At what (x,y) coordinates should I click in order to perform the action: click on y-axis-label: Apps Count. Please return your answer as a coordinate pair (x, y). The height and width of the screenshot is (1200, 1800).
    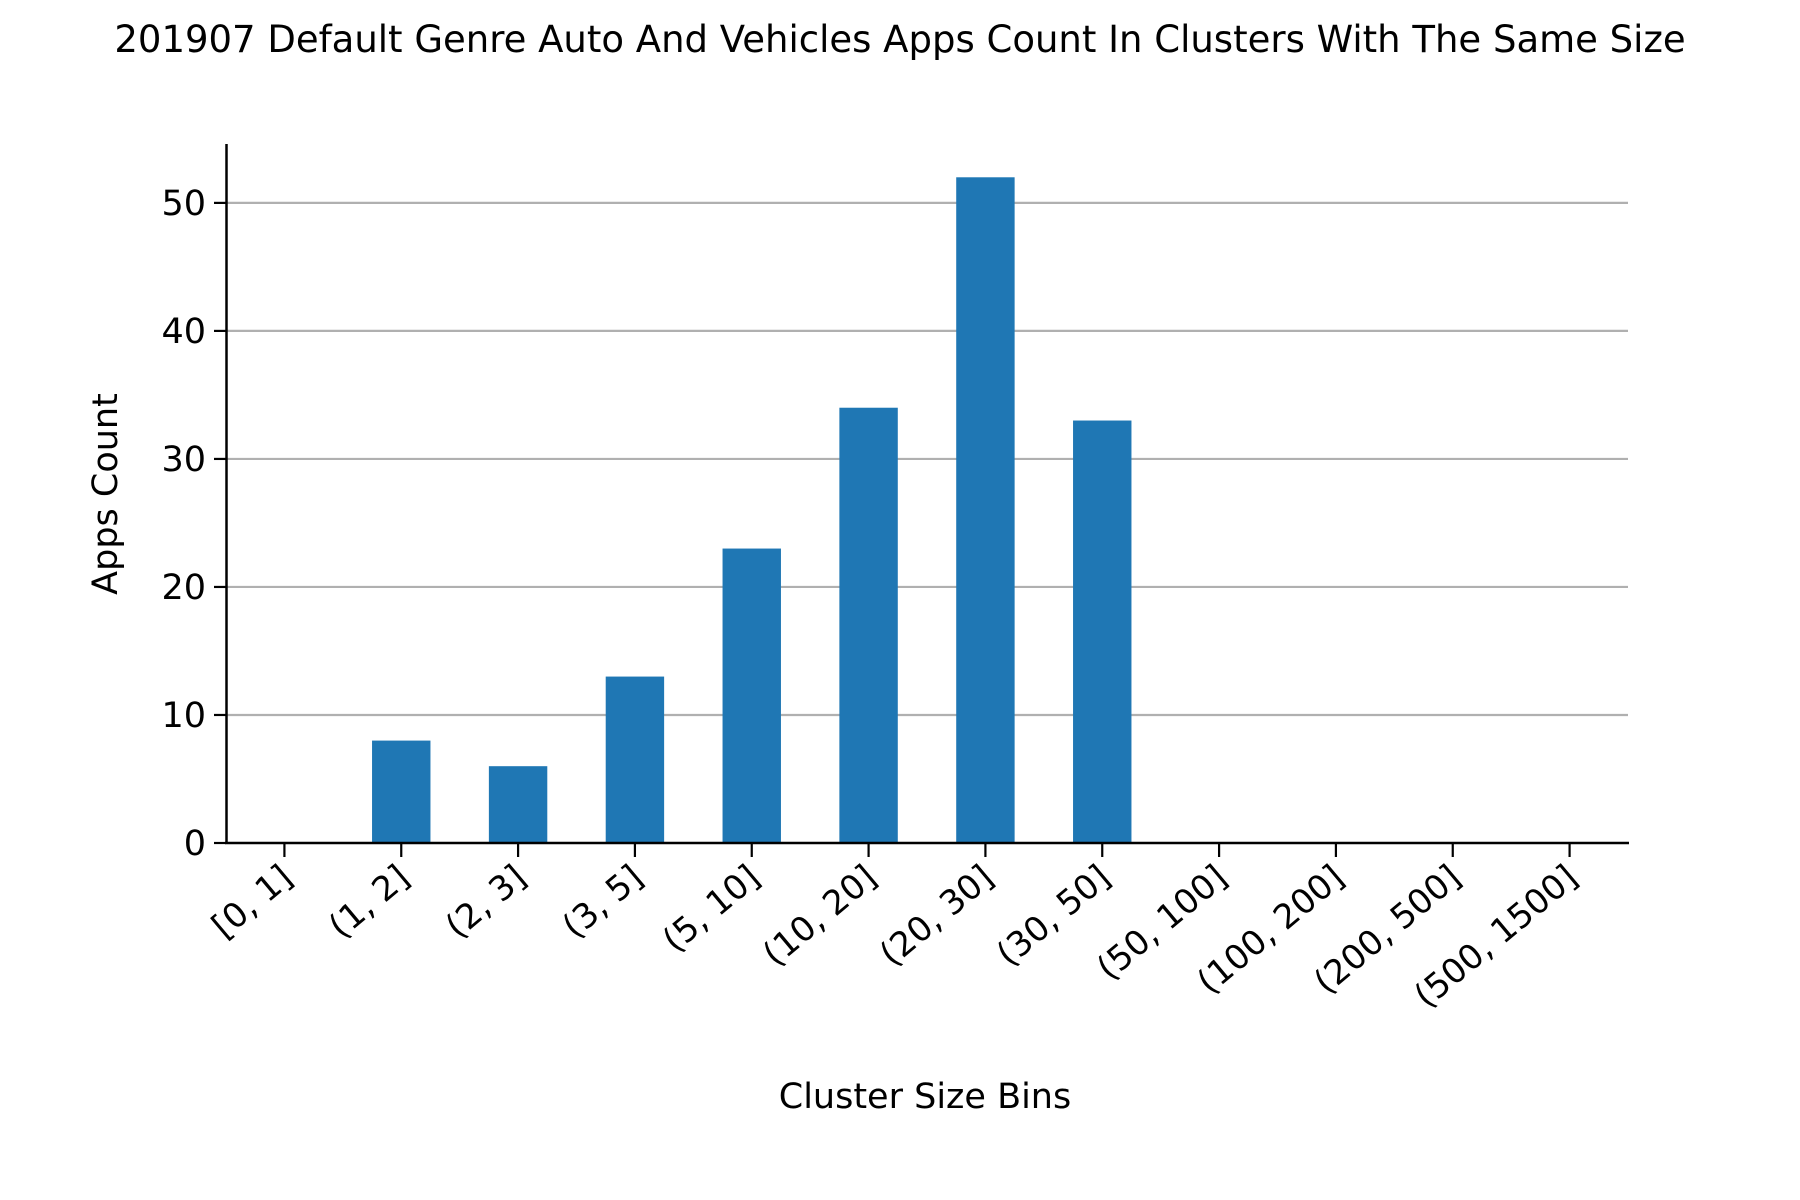
    Looking at the image, I should click on (106, 494).